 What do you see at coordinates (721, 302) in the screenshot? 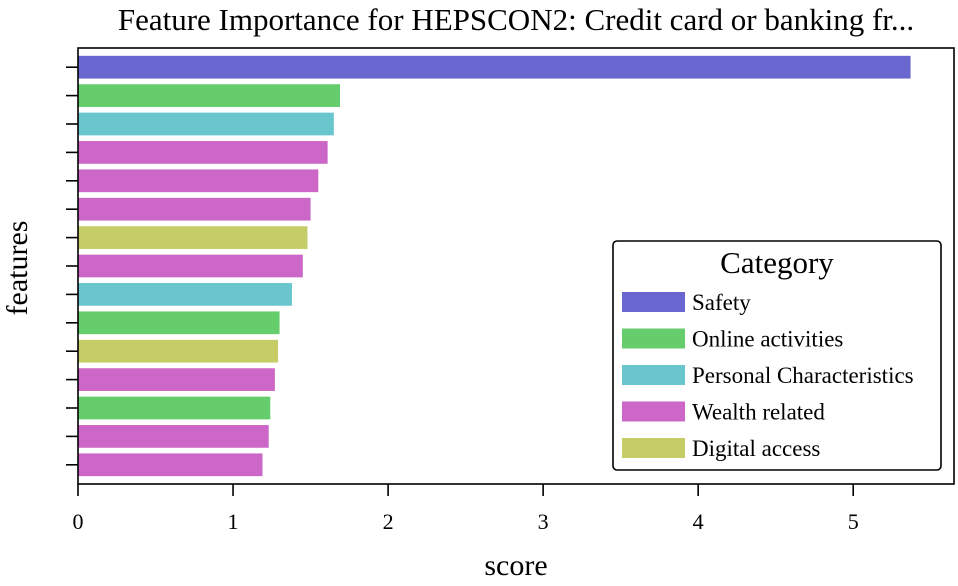
I see `legend-label: Safety` at bounding box center [721, 302].